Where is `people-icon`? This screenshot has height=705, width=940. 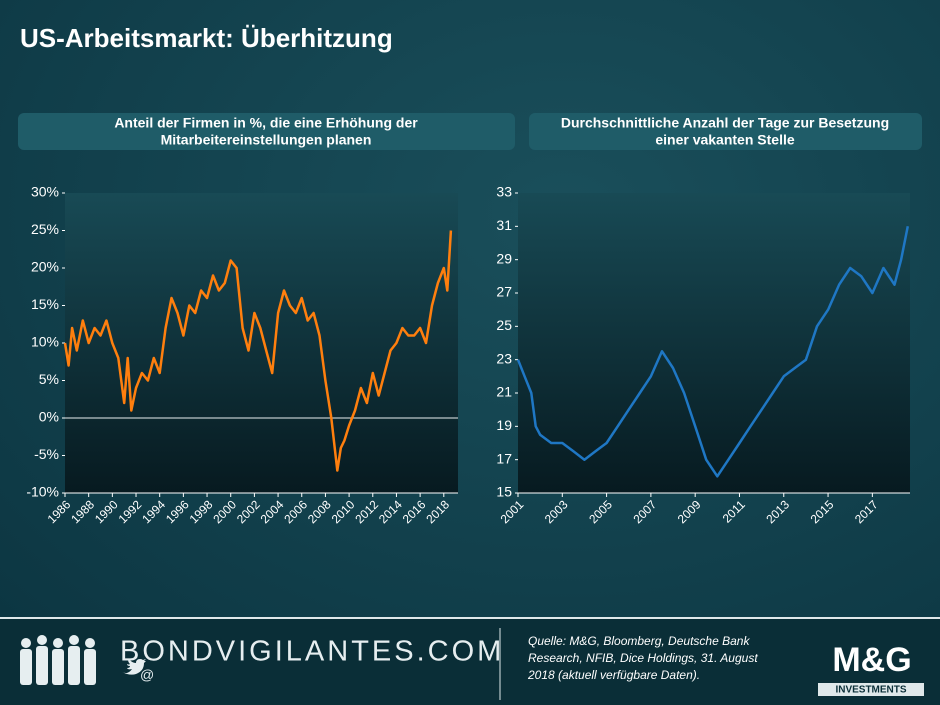
people-icon is located at coordinates (58, 660).